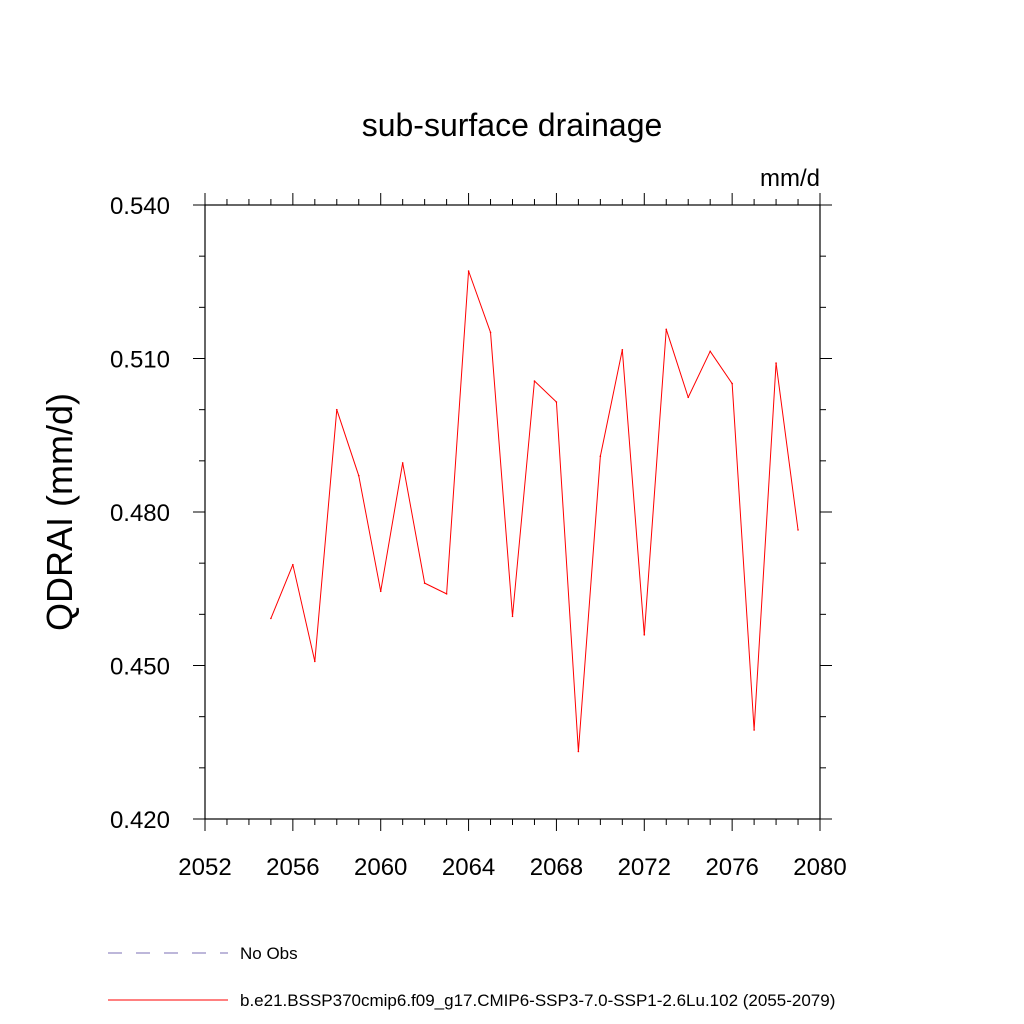  What do you see at coordinates (556, 867) in the screenshot?
I see `x-tick-label: 2068` at bounding box center [556, 867].